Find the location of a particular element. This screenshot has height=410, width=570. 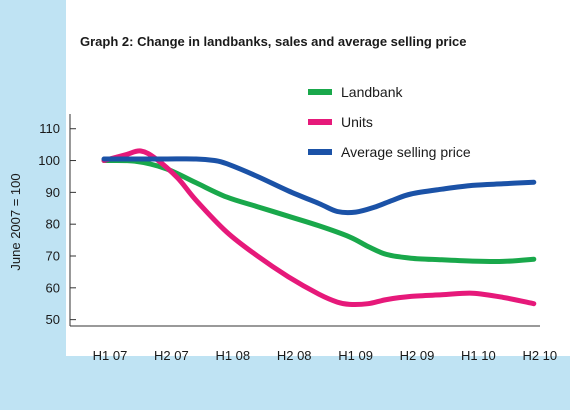

x-tick-label: H2 07 is located at coordinates (171, 355).